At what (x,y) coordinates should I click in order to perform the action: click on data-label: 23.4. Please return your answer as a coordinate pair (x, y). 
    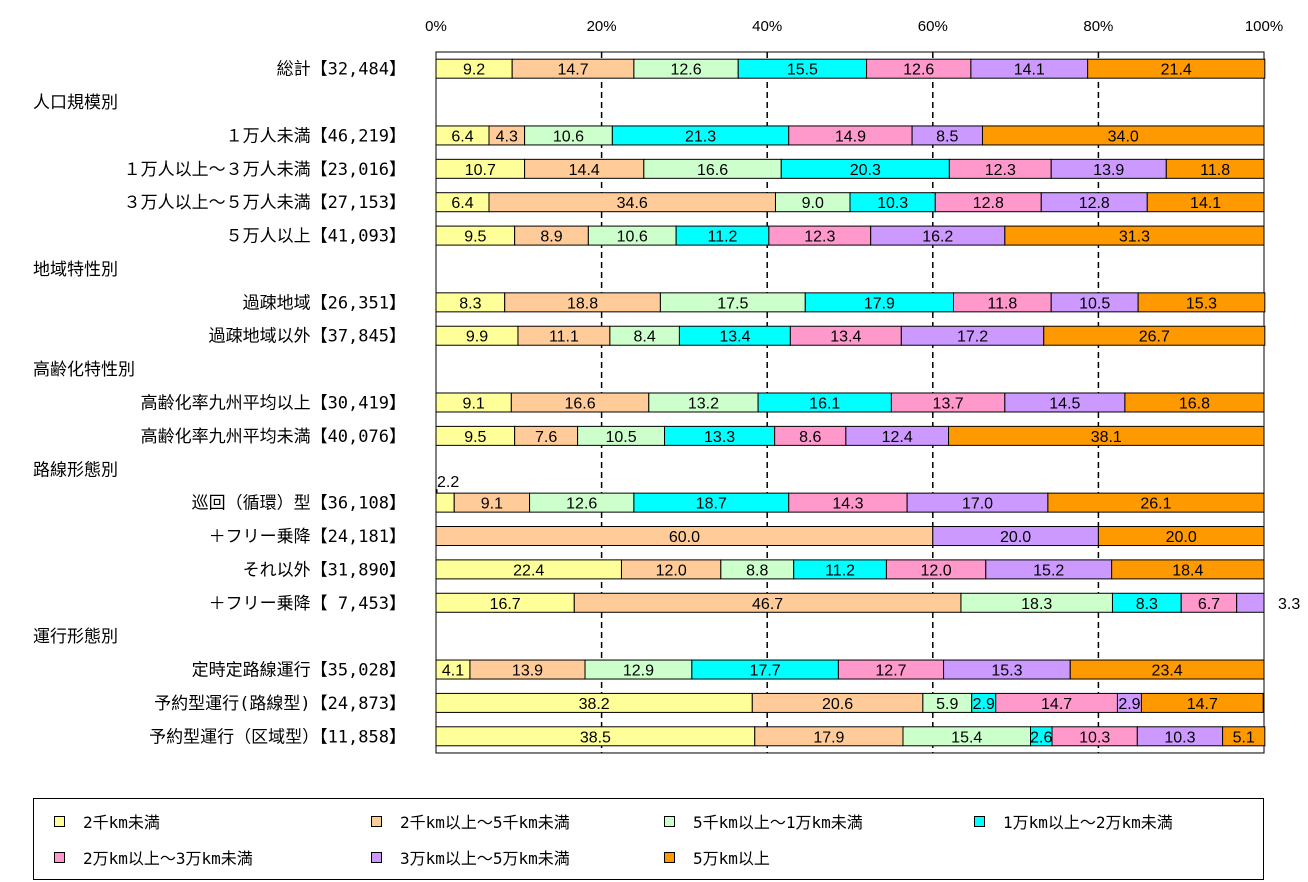
    Looking at the image, I should click on (1167, 671).